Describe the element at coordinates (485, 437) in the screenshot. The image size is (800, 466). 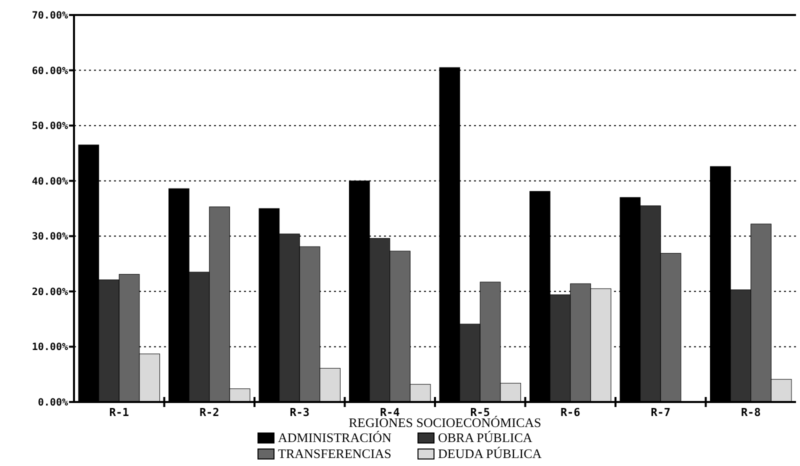
I see `legend-label: OBRA PÚBLICA` at that location.